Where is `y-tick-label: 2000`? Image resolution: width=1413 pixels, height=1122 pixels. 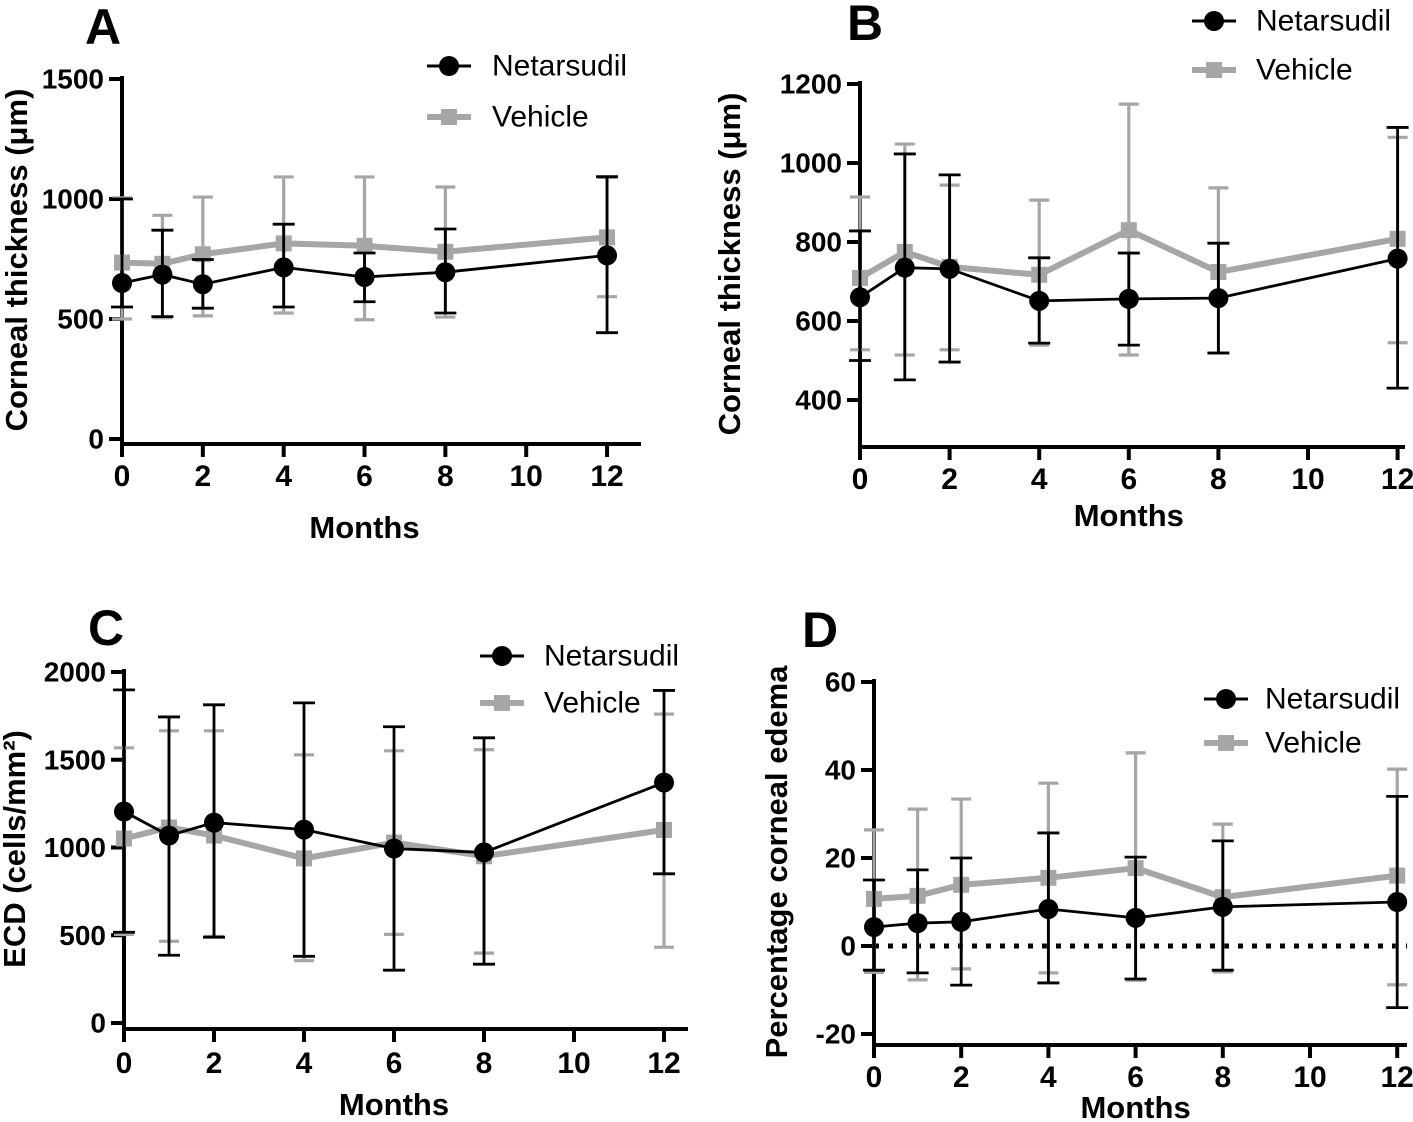
y-tick-label: 2000 is located at coordinates (75, 672).